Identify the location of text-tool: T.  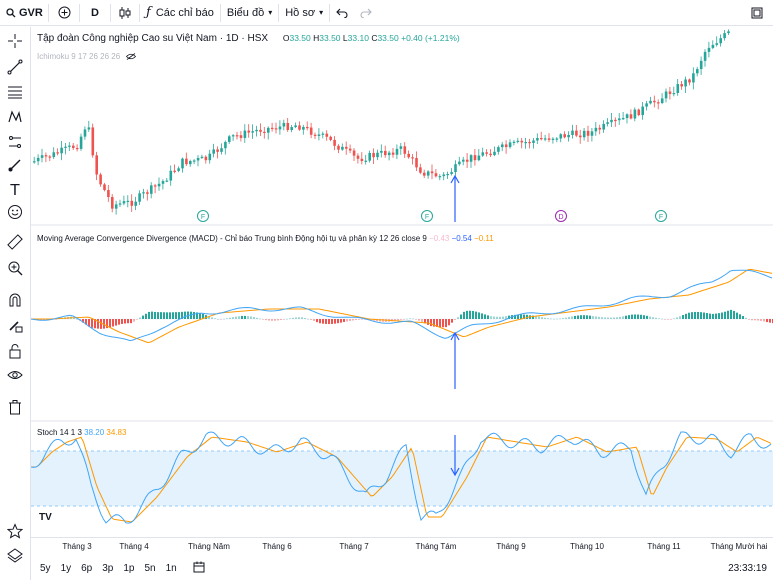
(15, 190).